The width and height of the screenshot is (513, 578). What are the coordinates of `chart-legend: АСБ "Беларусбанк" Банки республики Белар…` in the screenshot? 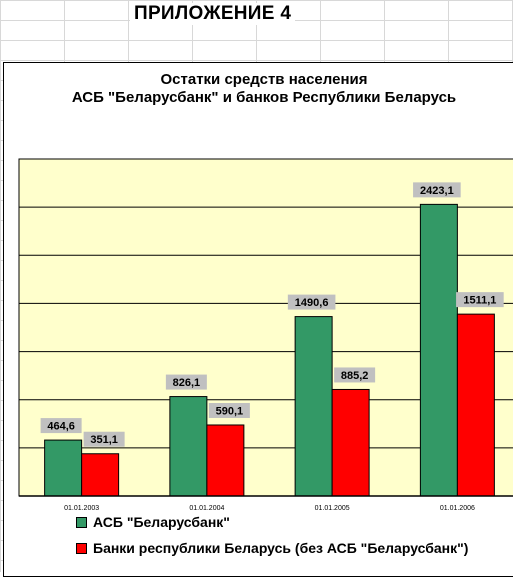 It's located at (294, 535).